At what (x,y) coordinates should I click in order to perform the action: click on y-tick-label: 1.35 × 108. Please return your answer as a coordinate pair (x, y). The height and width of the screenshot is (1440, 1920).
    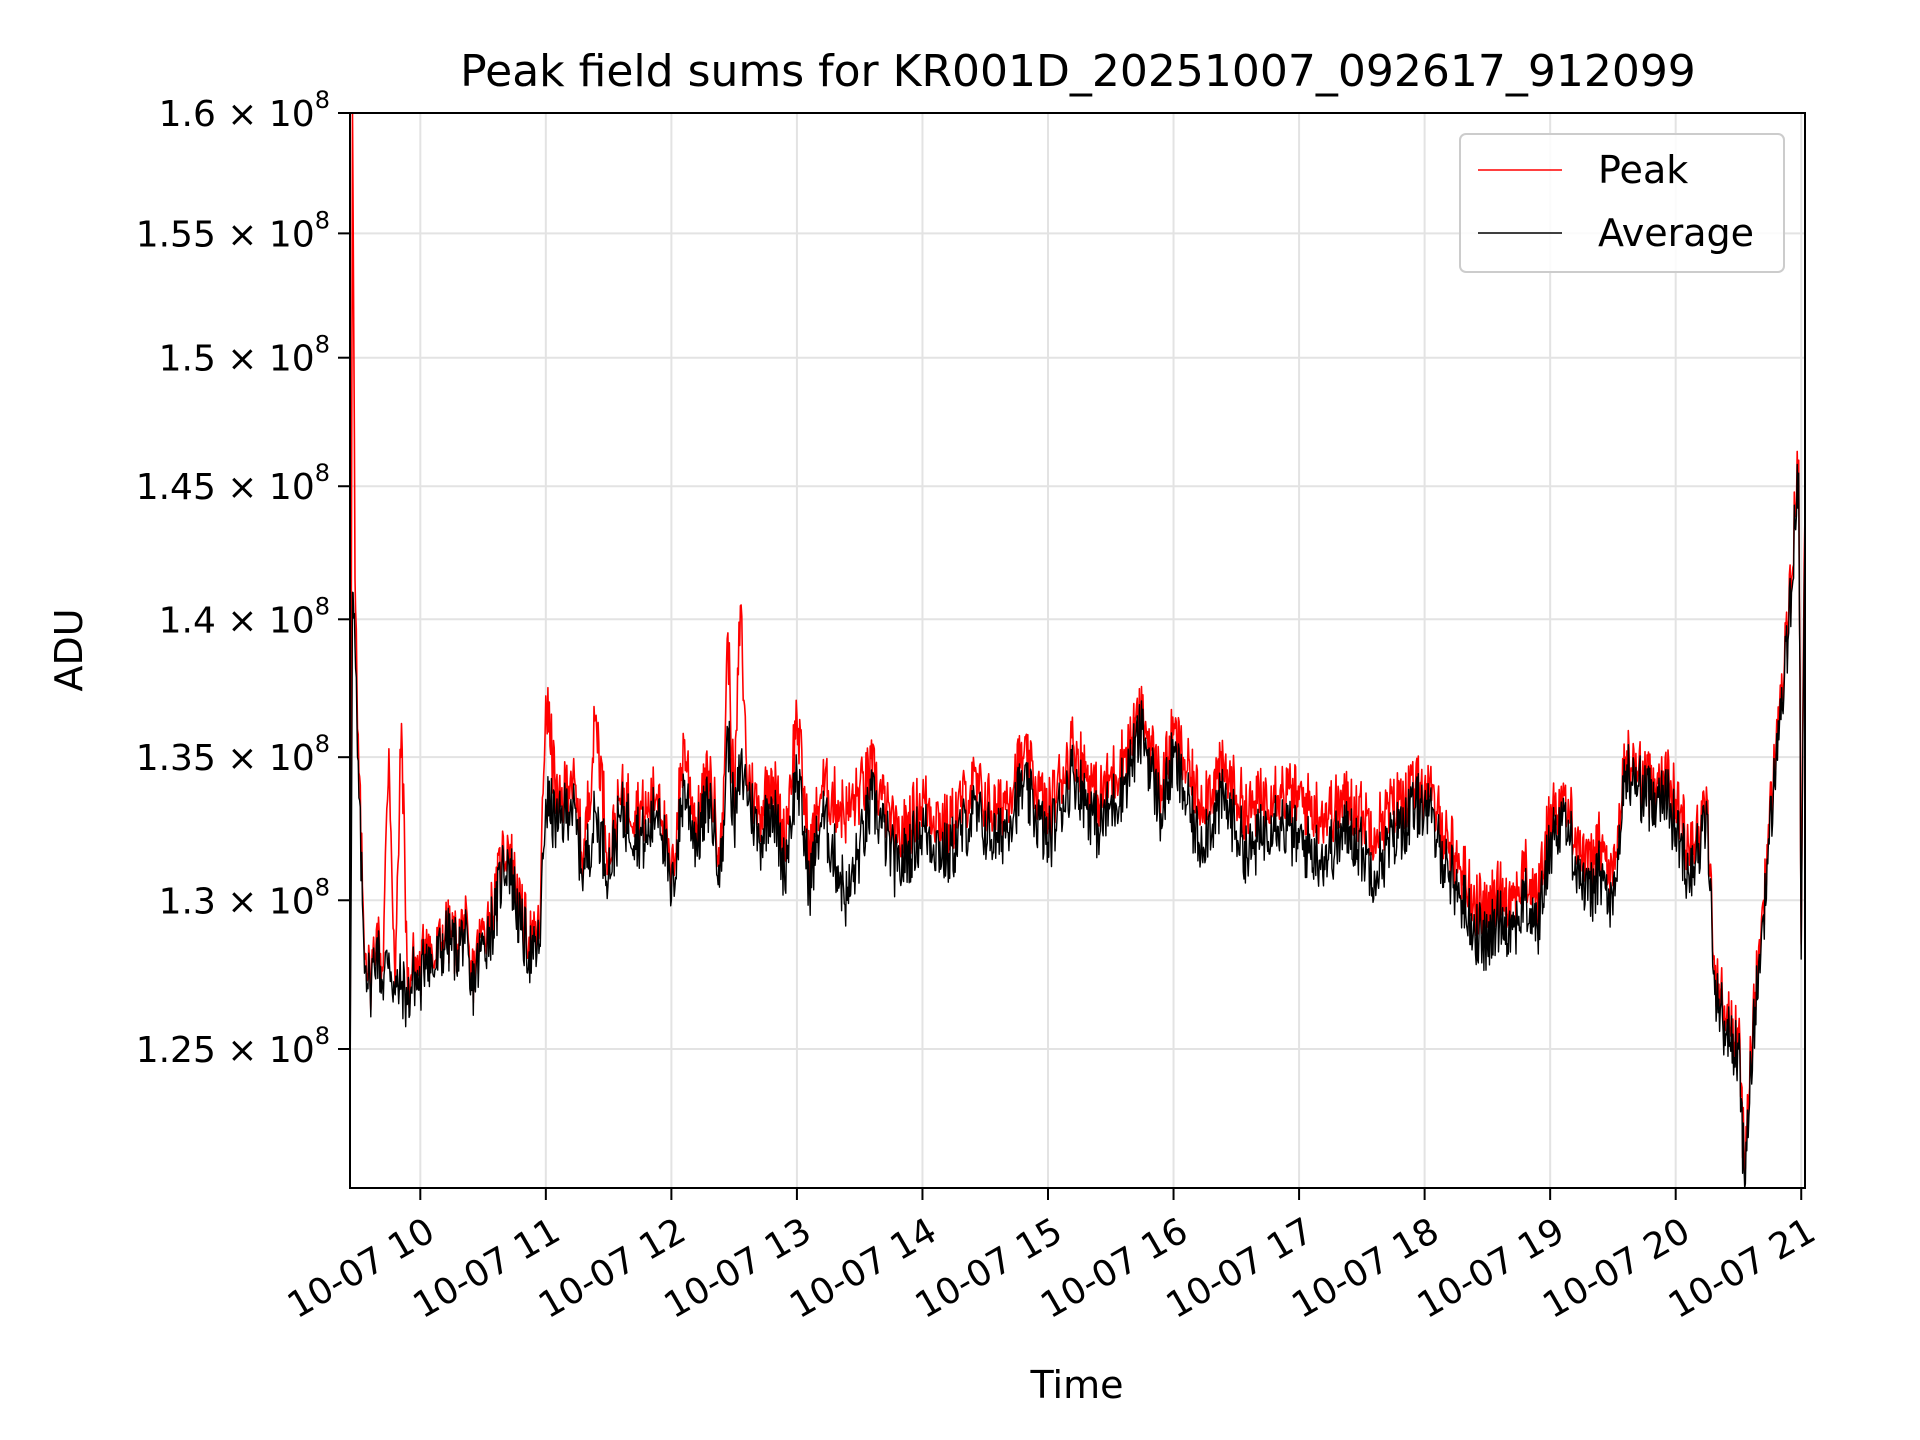
    Looking at the image, I should click on (233, 754).